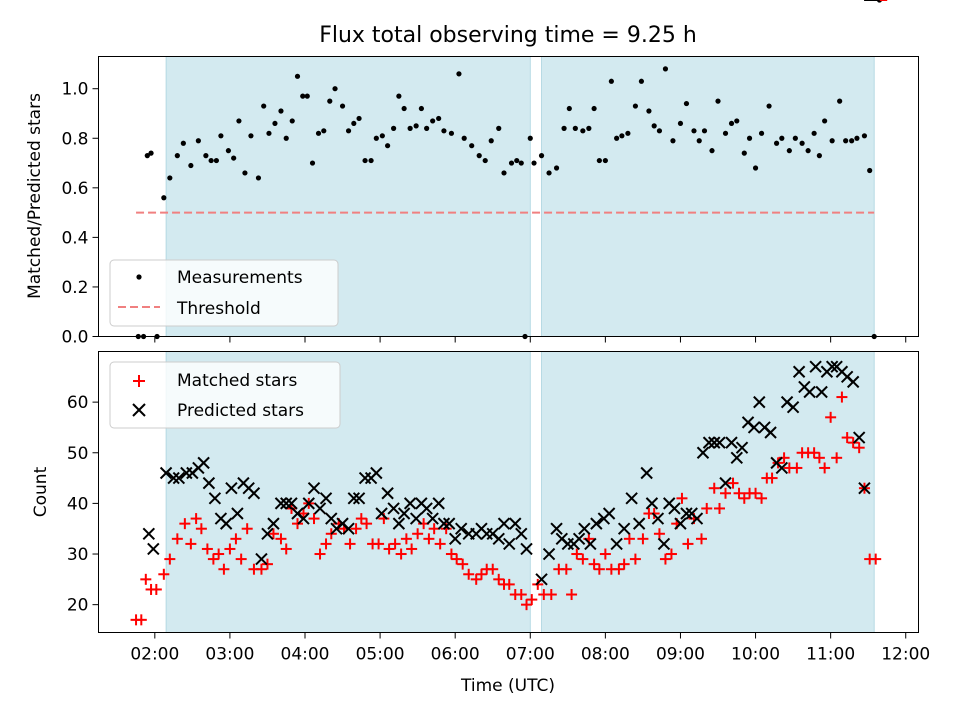 The width and height of the screenshot is (960, 720). I want to click on top-x-ticks, so click(530, 339).